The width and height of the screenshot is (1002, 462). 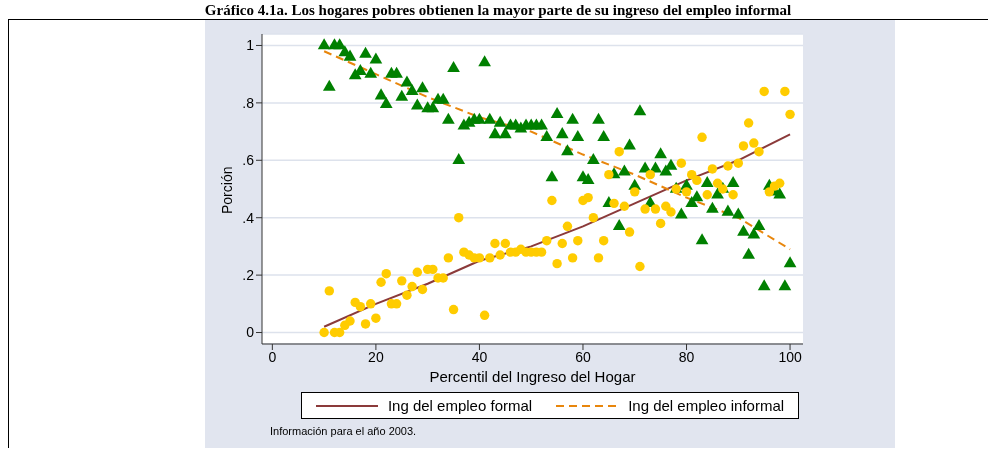 I want to click on y-tick-label: .8, so click(x=248, y=102).